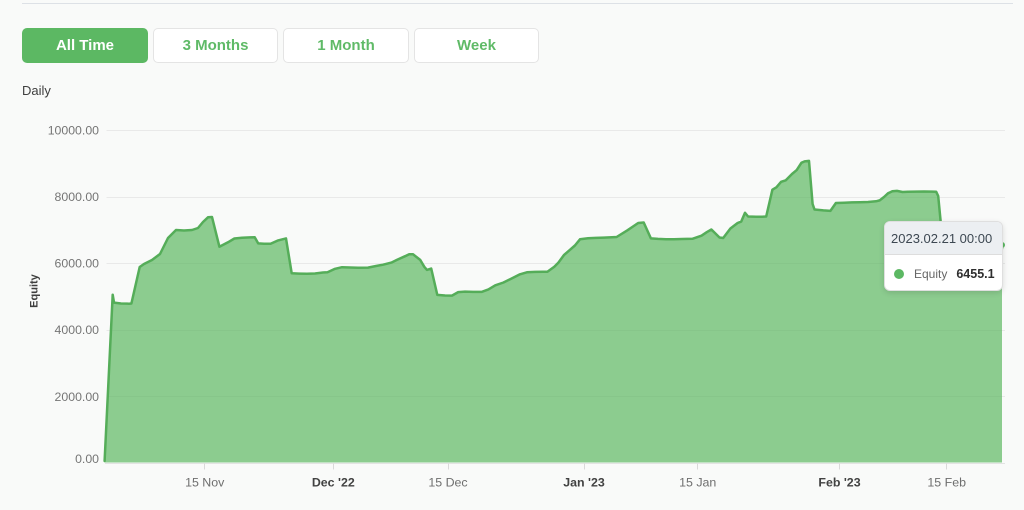 The height and width of the screenshot is (510, 1024). Describe the element at coordinates (77, 264) in the screenshot. I see `svg-text: 6000.00` at that location.